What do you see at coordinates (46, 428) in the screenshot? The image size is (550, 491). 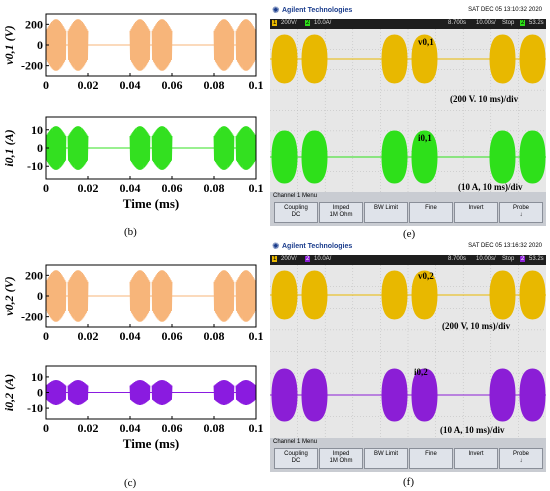 I see `x-tick-label: 0` at bounding box center [46, 428].